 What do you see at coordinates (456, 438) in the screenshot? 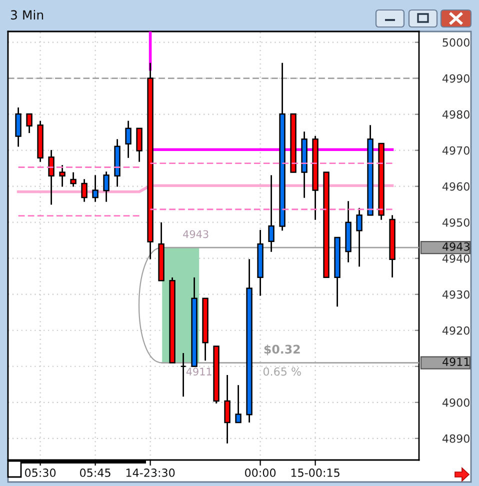
I see `y-tick-label: 4890` at bounding box center [456, 438].